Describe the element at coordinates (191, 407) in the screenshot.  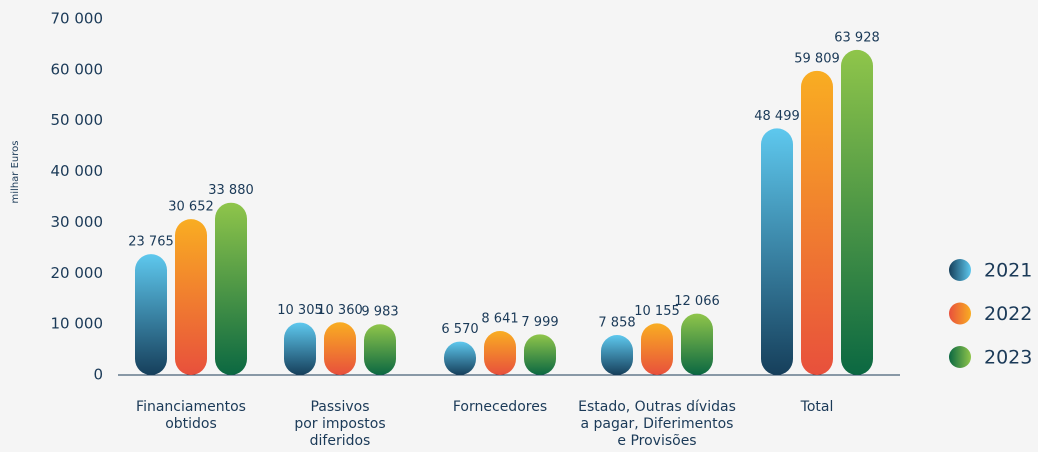
I see `x-tick-label: Financiamentos` at that location.